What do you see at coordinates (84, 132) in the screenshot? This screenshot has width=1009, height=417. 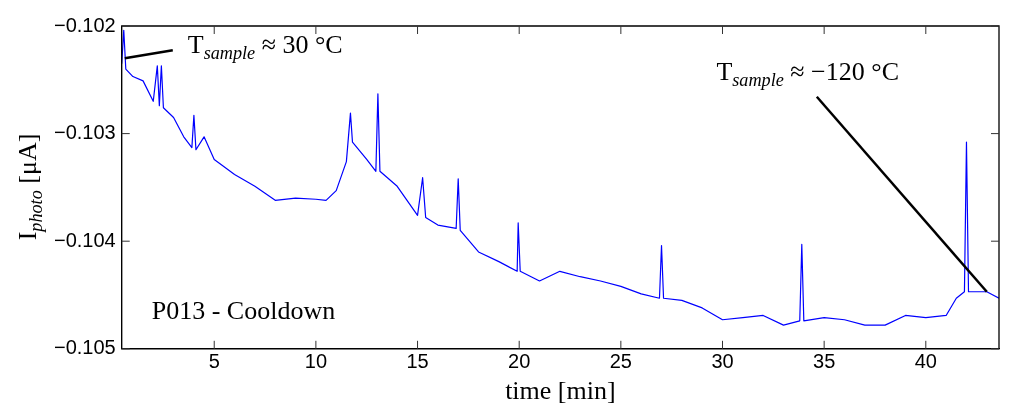 I see `y-tick-label: −0.103` at bounding box center [84, 132].